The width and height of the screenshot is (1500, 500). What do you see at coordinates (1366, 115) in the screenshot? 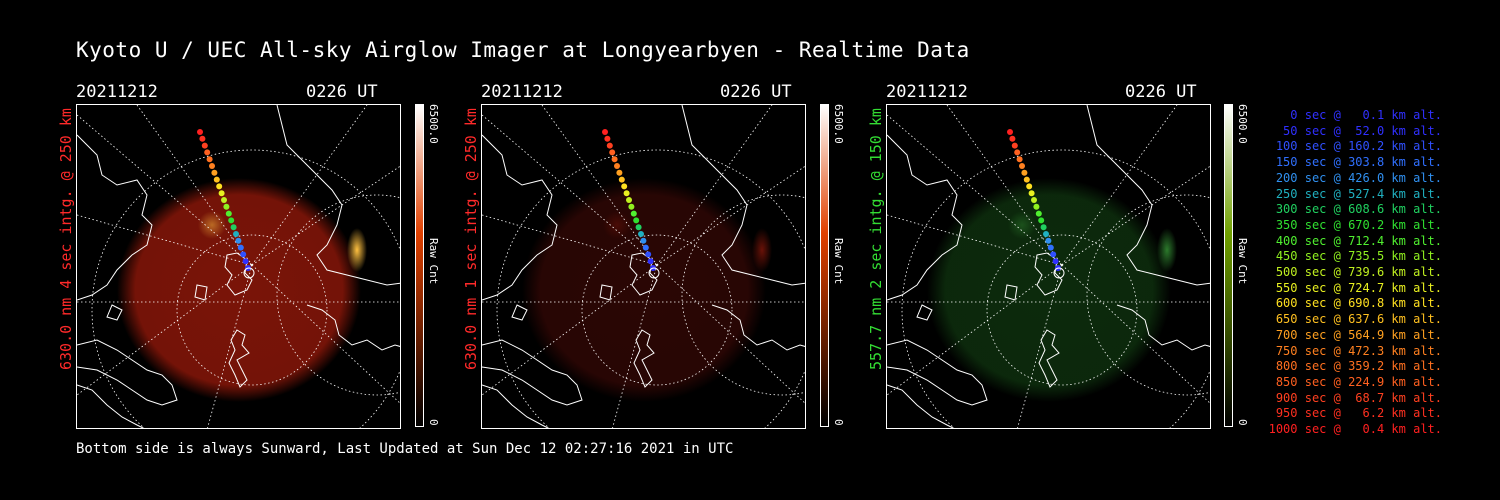
I see `legend-entry: 0 sec @ 0.1 km alt.` at bounding box center [1366, 115].